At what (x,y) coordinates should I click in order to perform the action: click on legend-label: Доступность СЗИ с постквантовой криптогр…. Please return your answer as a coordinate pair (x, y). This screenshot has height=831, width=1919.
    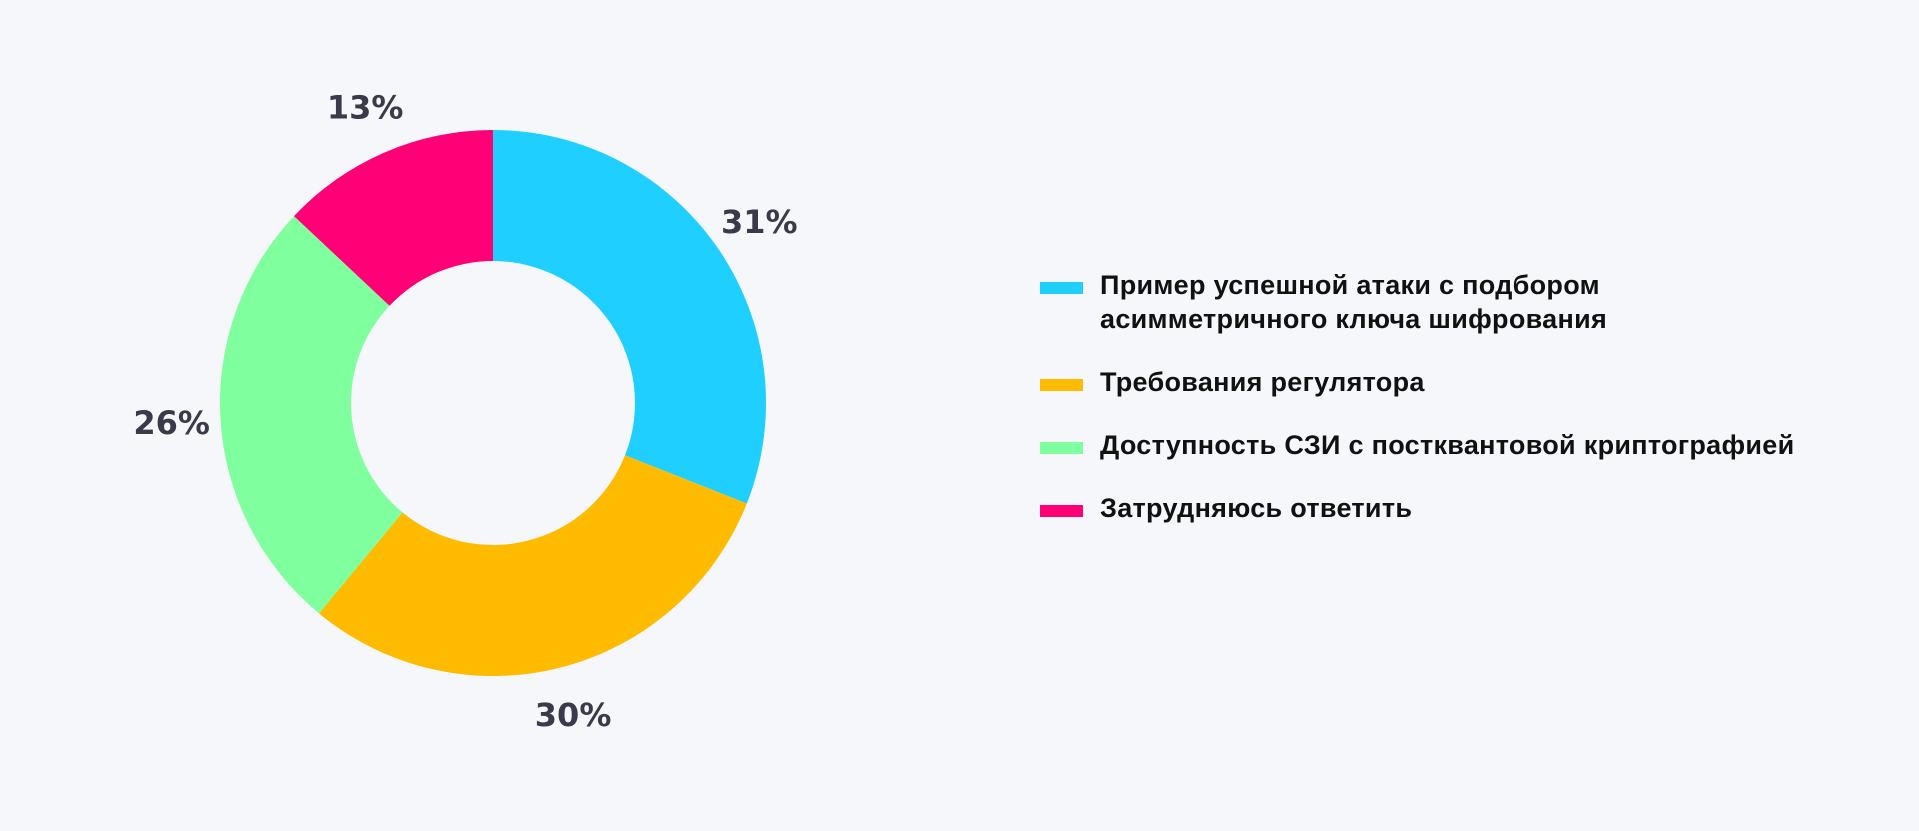
    Looking at the image, I should click on (1447, 445).